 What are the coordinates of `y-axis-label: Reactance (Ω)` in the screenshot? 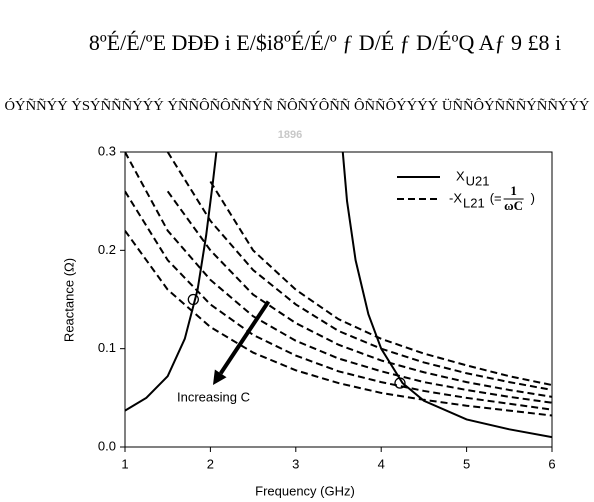 It's located at (68, 300).